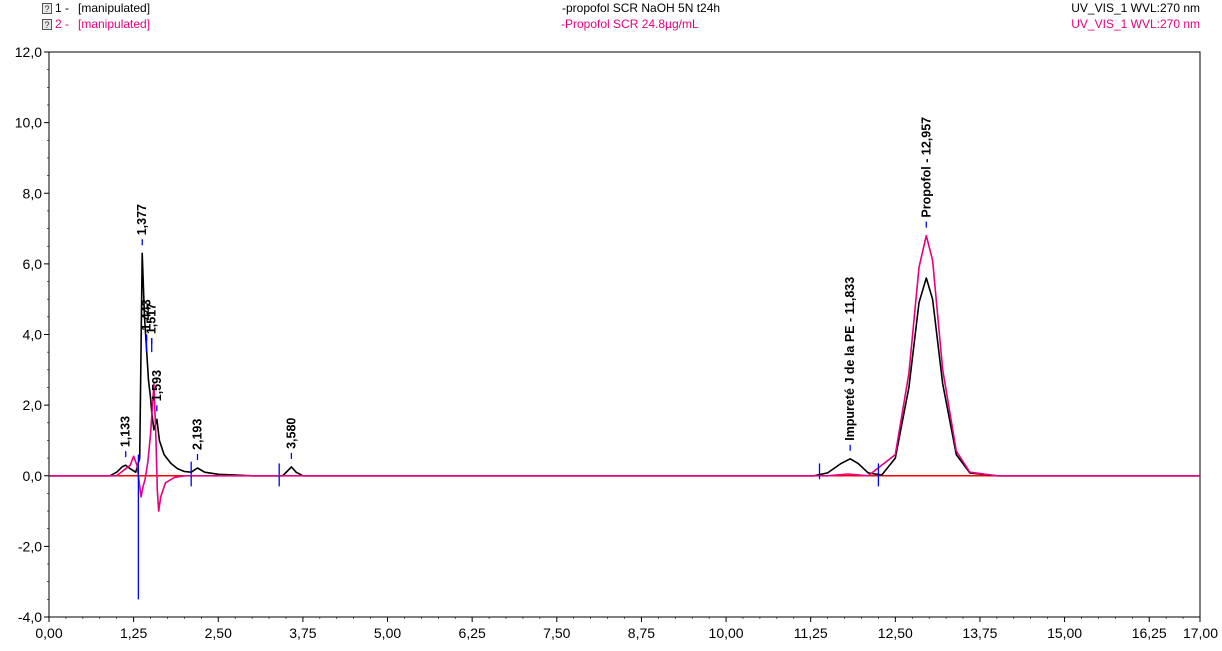 The width and height of the screenshot is (1222, 651). Describe the element at coordinates (1200, 633) in the screenshot. I see `x-tick-label: 17,00` at that location.